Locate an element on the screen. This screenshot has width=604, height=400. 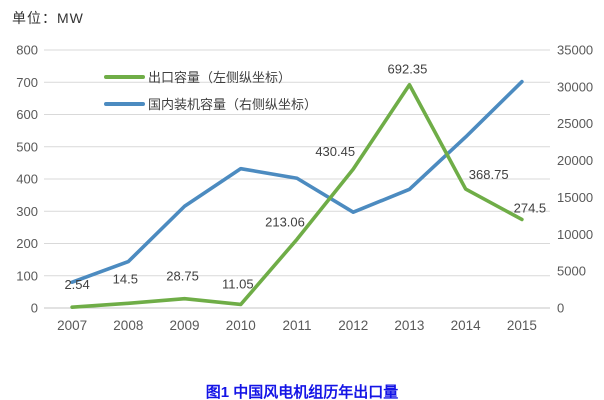
data-label: 430.45 is located at coordinates (335, 151).